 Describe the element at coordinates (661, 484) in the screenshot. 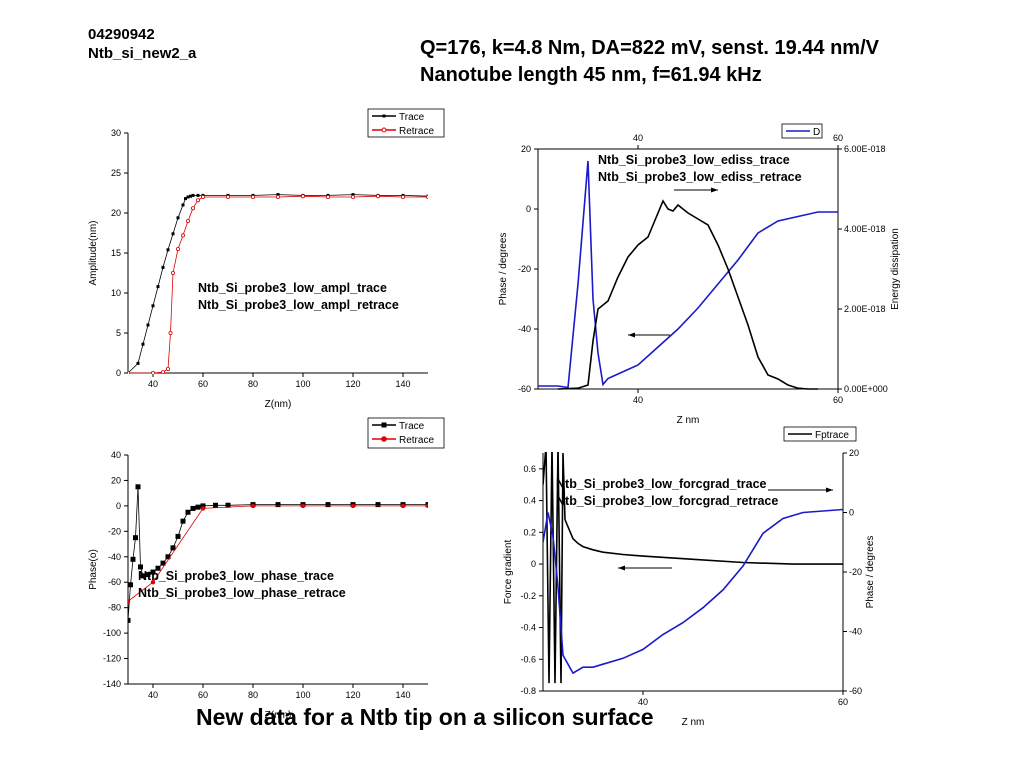

I see `forcgrad-annotation: Ntb_Si_probe3_low_forcgrad_trace` at that location.